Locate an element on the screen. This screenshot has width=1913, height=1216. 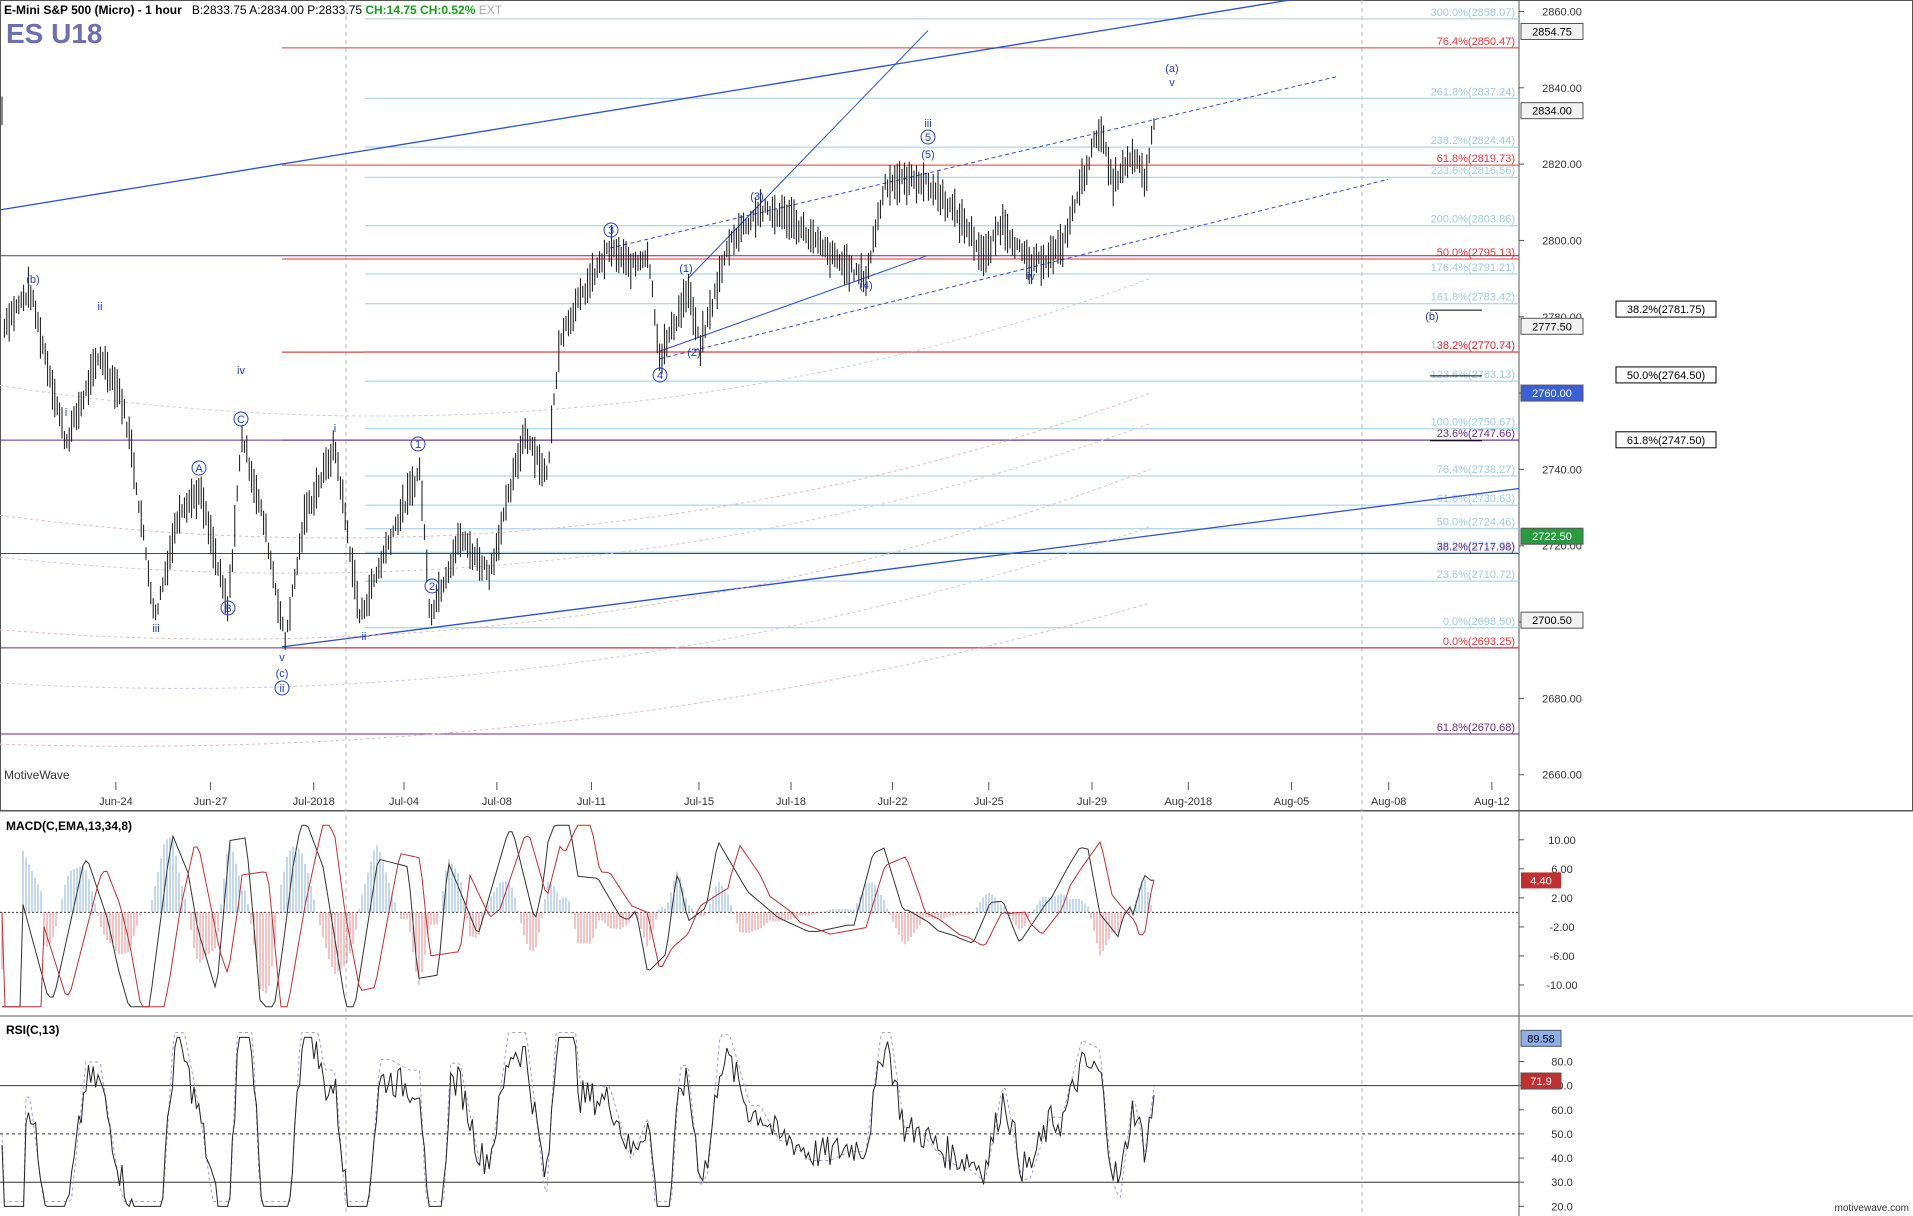
macd-y-tick-label: -6.00 is located at coordinates (1561, 957).